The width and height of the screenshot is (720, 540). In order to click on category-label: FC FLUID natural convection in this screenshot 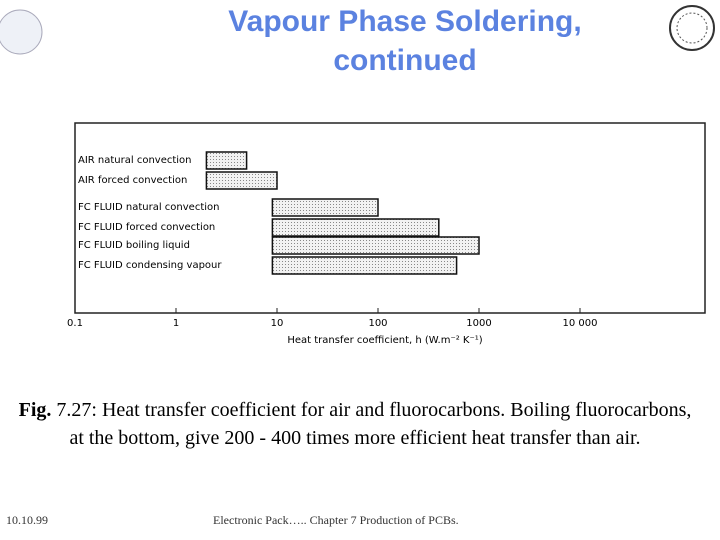, I will do `click(148, 207)`.